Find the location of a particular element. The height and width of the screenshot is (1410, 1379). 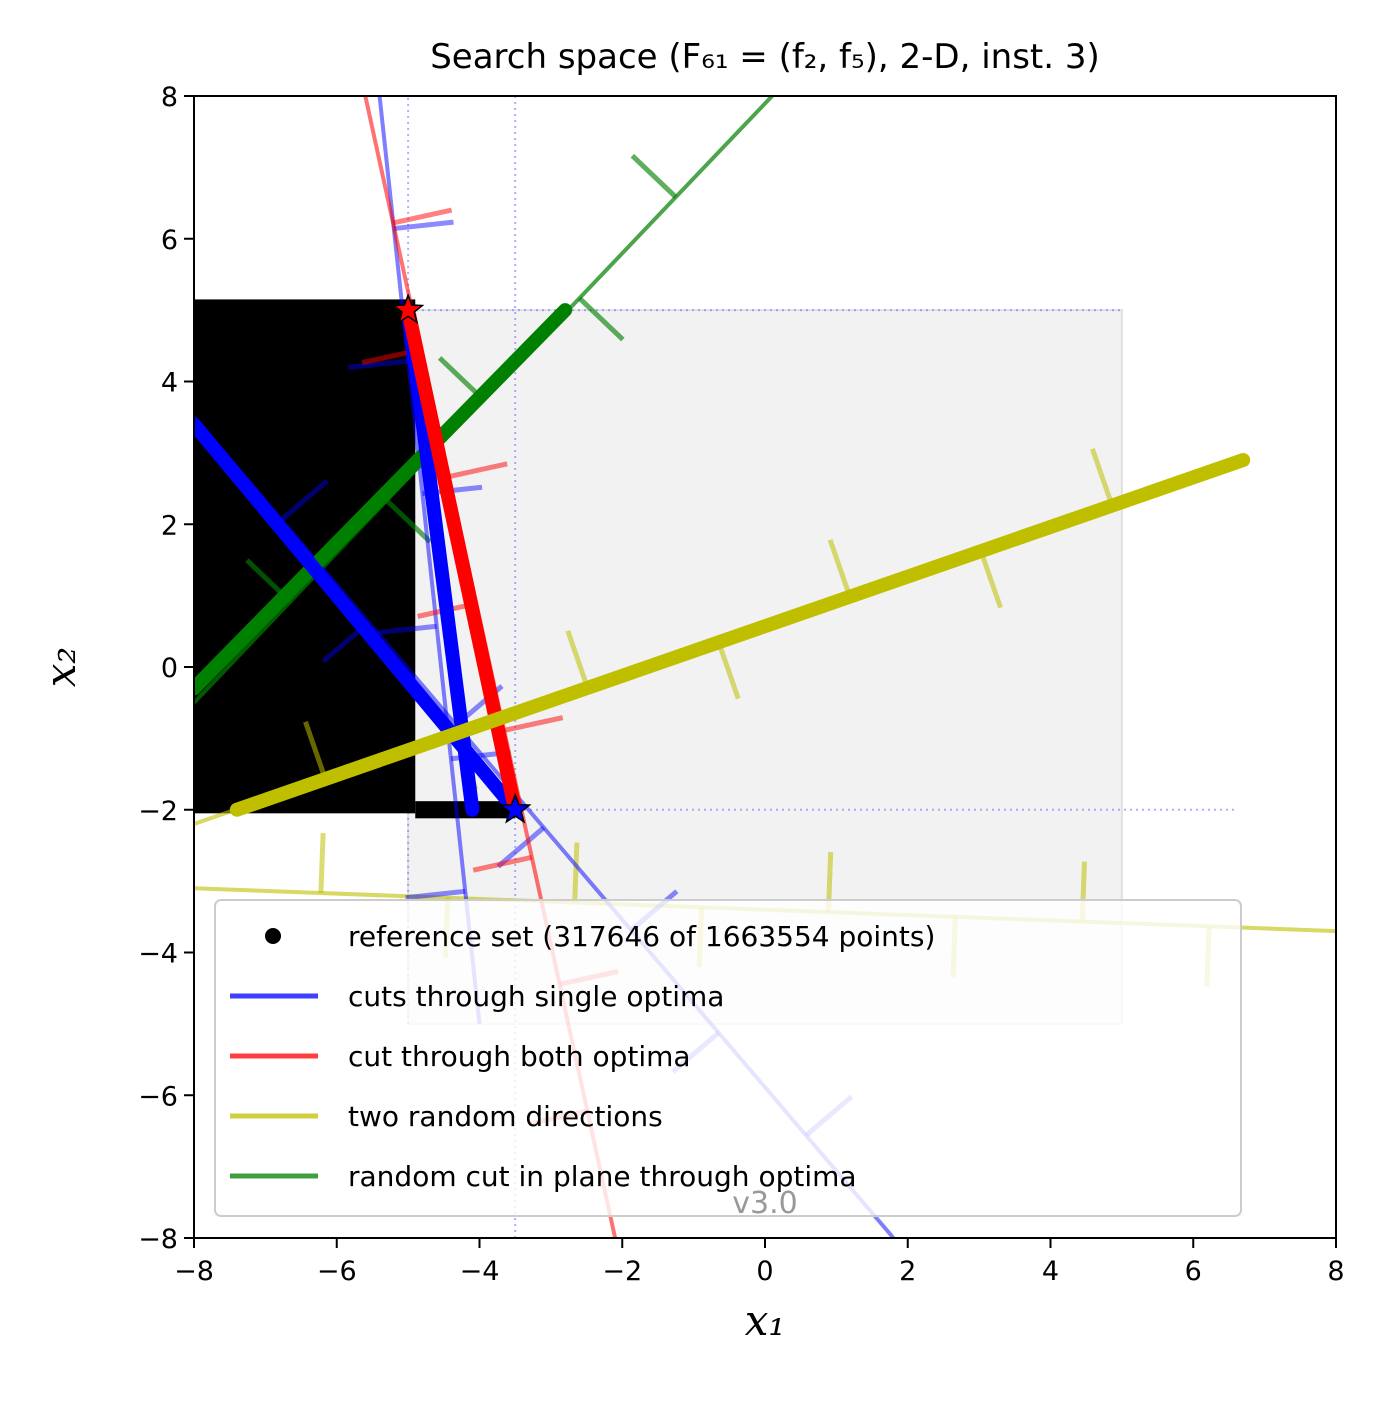

x-tick-label: −2 is located at coordinates (622, 1271).